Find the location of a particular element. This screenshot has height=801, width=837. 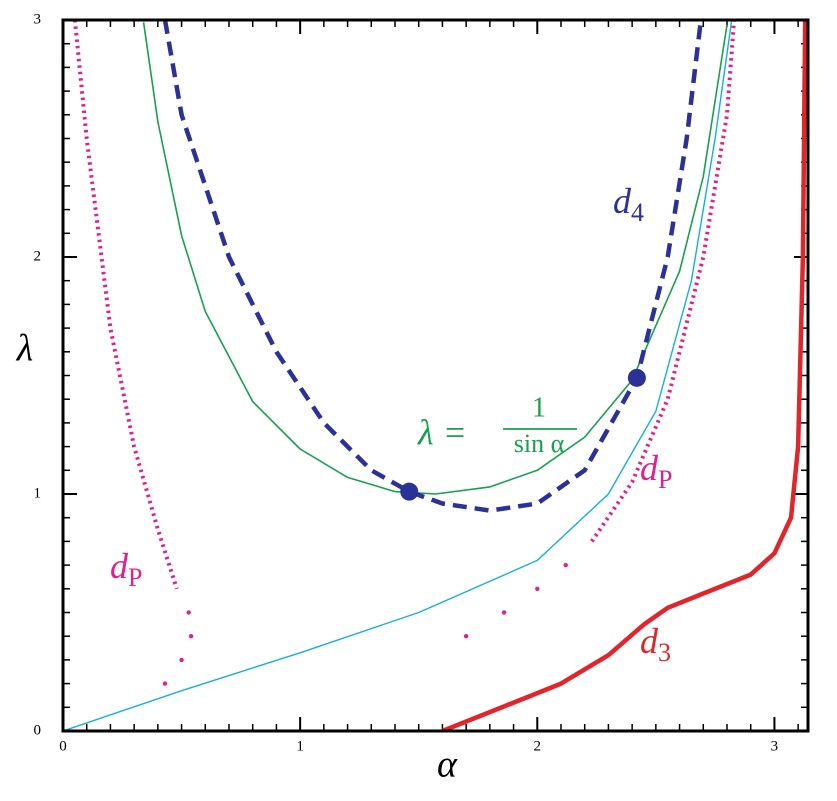

x-tick-label: 2 is located at coordinates (538, 746).